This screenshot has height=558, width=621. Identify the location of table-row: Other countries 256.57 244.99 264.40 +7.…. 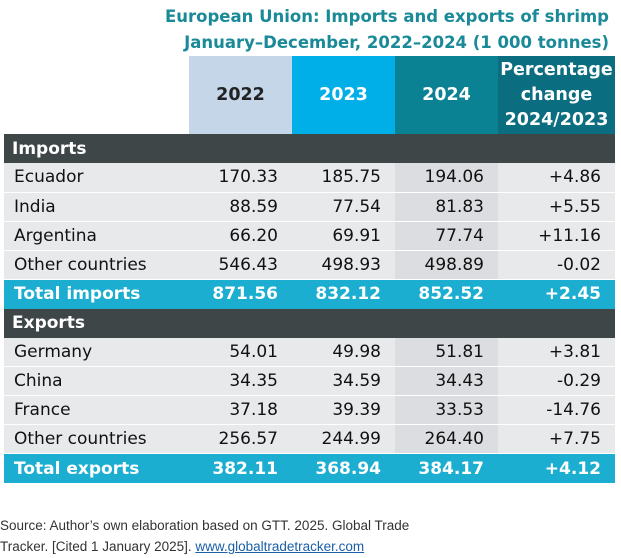
(309, 439).